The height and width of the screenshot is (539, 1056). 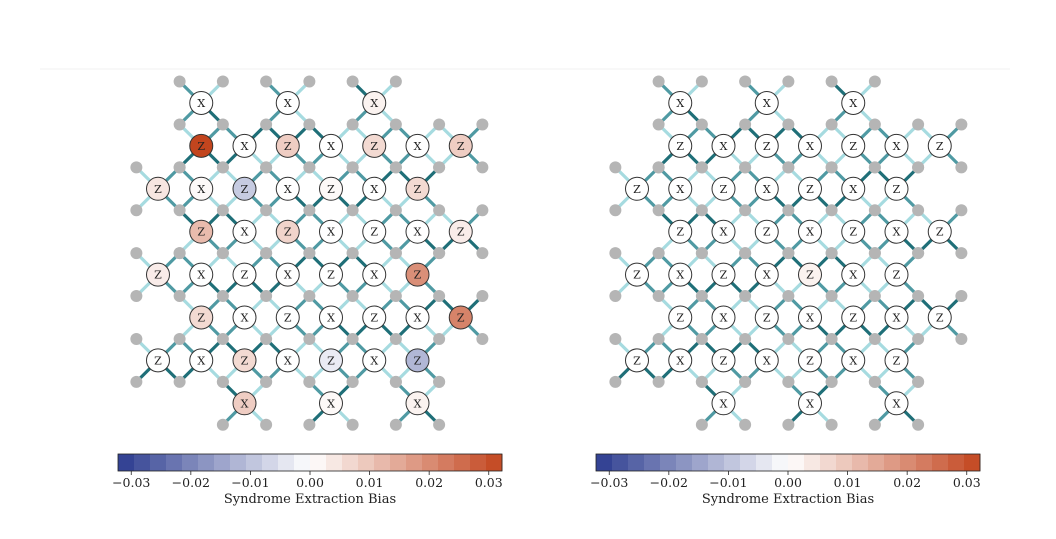 I want to click on colorbar-title: Syndrome Extraction Bias, so click(x=788, y=499).